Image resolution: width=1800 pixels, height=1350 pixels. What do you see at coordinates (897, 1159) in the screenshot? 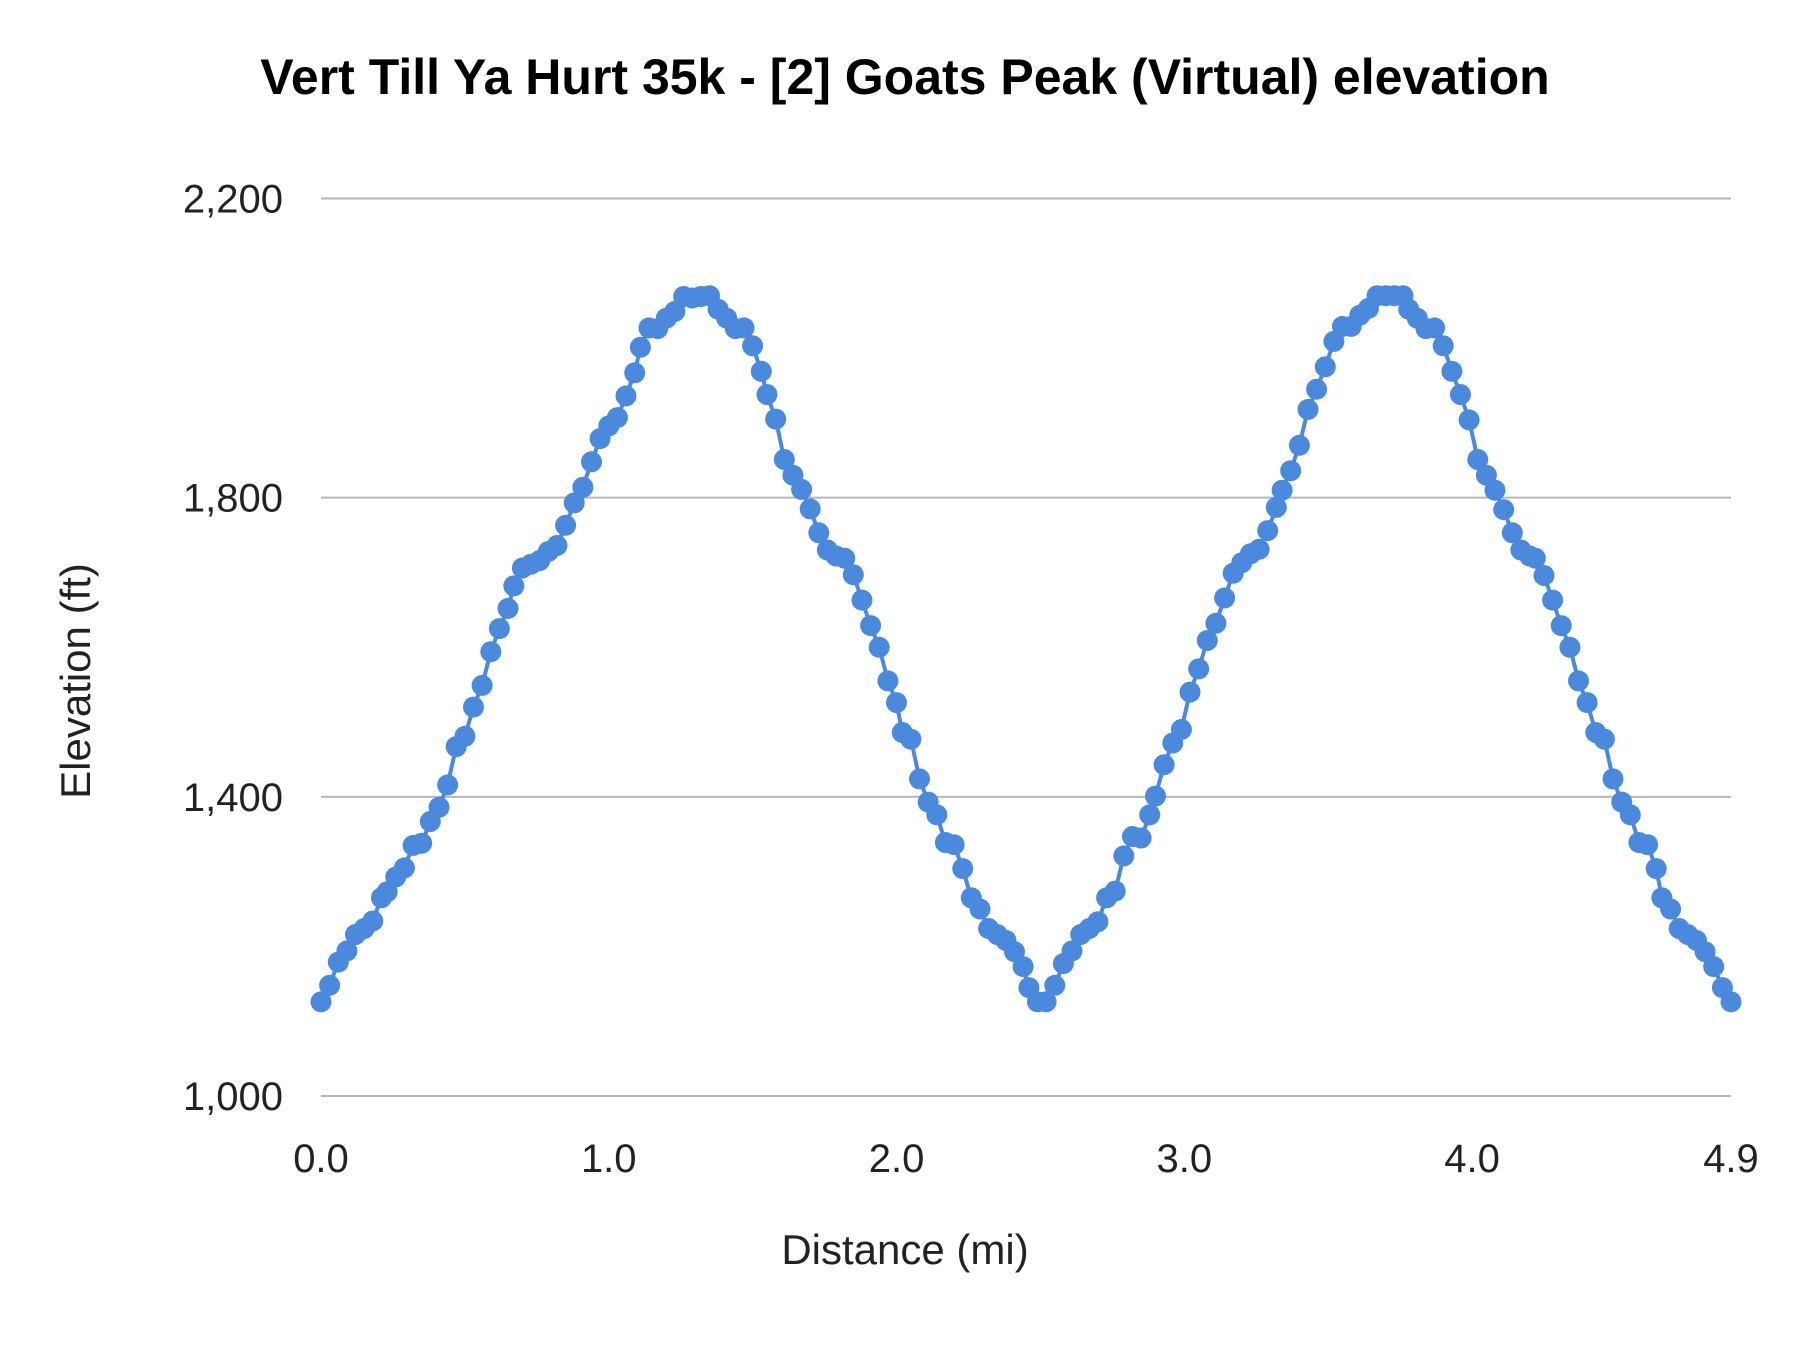
I see `x-tick-label: 2.0` at bounding box center [897, 1159].